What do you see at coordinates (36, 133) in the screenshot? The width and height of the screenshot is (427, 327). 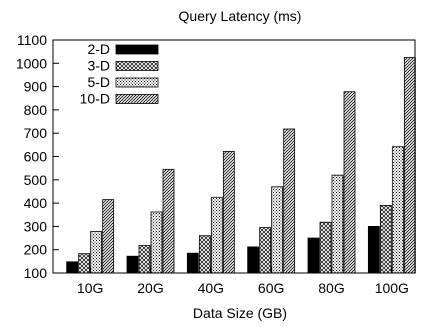 I see `y-tick-label: 700` at bounding box center [36, 133].